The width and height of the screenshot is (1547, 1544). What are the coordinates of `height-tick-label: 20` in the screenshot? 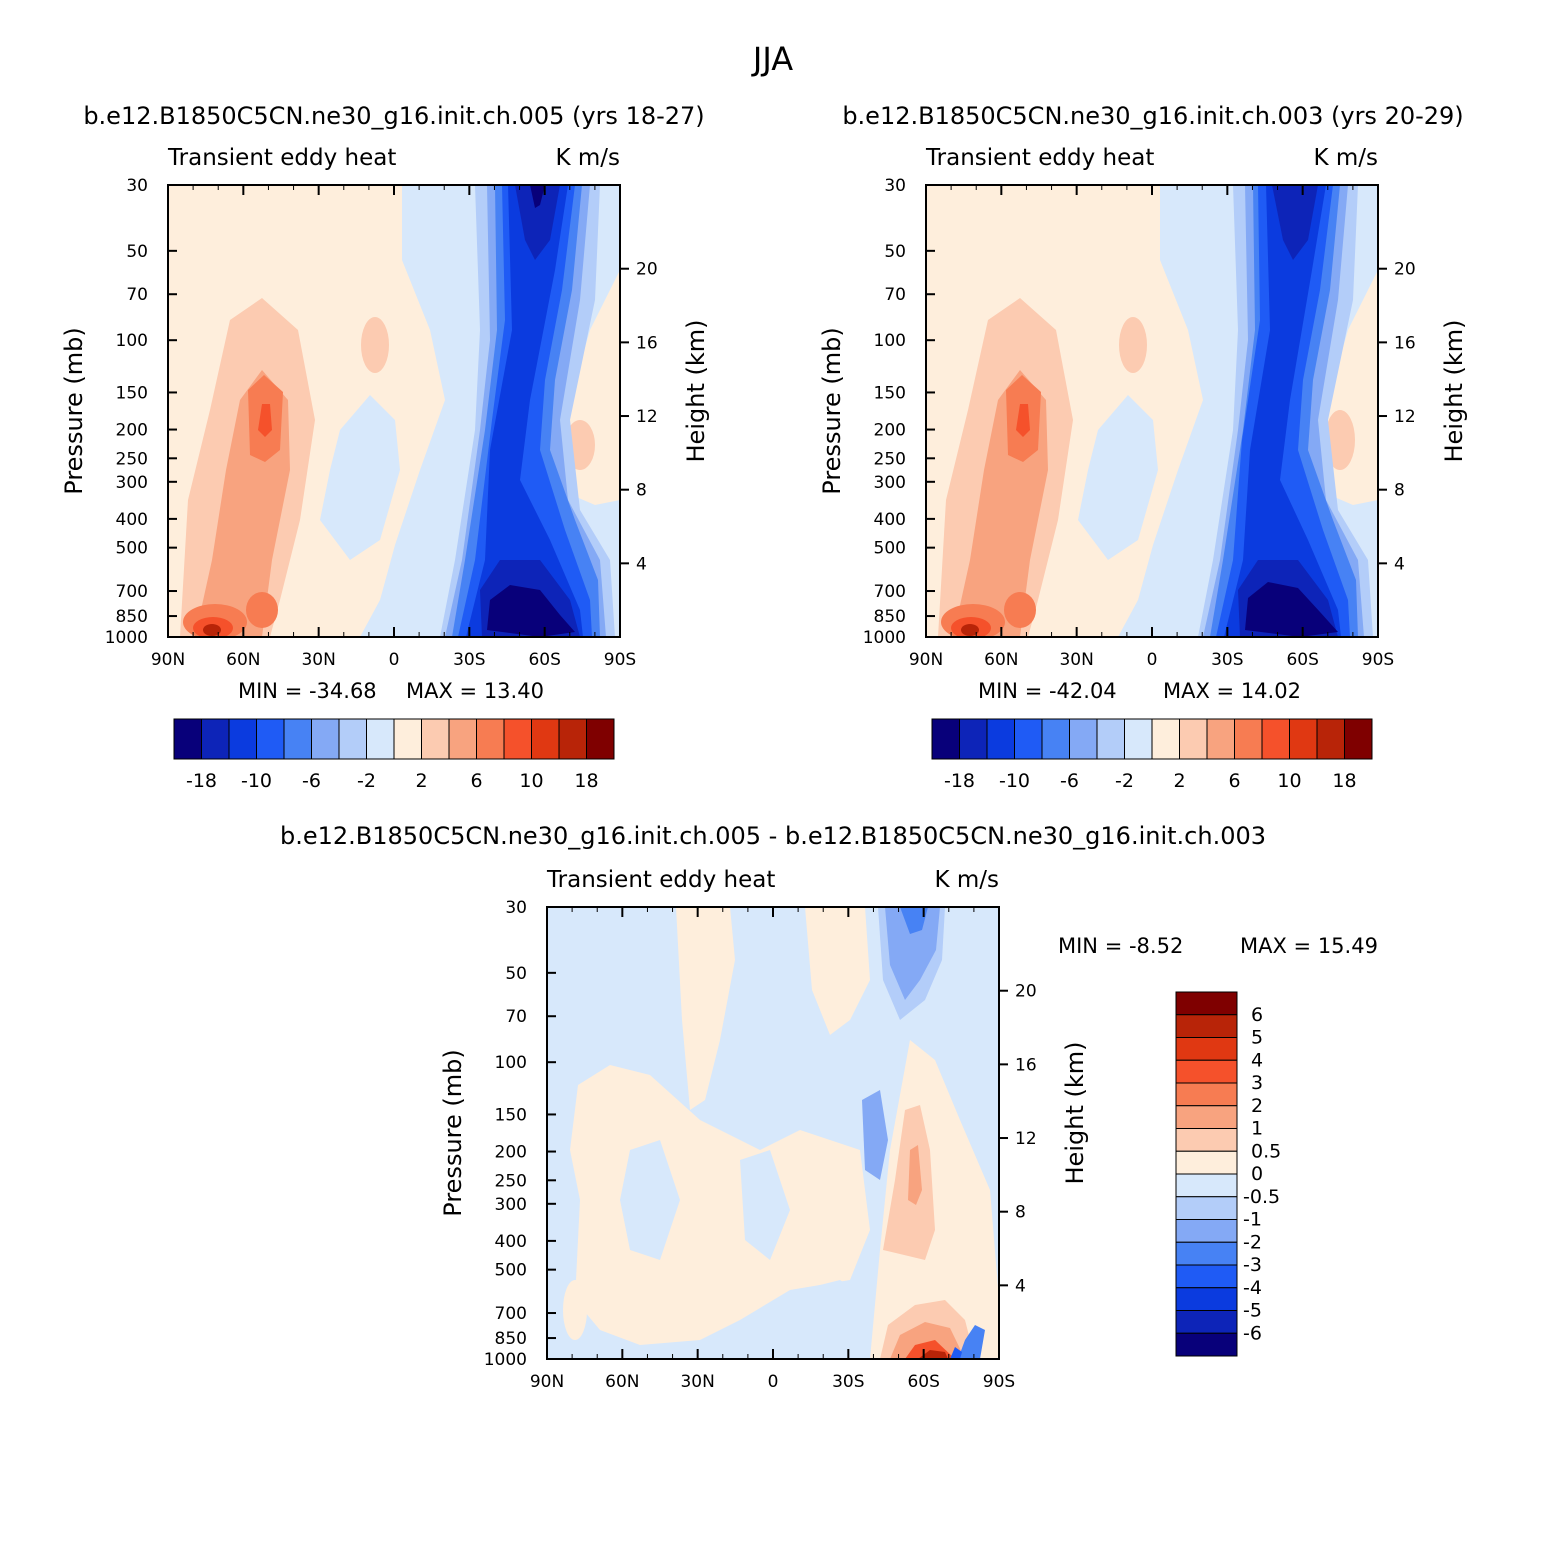 It's located at (1026, 992).